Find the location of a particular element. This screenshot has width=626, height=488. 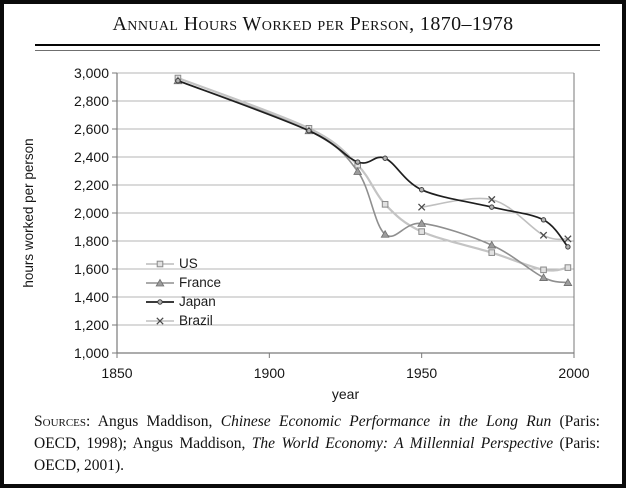

legend-item-japan: Japan is located at coordinates (183, 301).